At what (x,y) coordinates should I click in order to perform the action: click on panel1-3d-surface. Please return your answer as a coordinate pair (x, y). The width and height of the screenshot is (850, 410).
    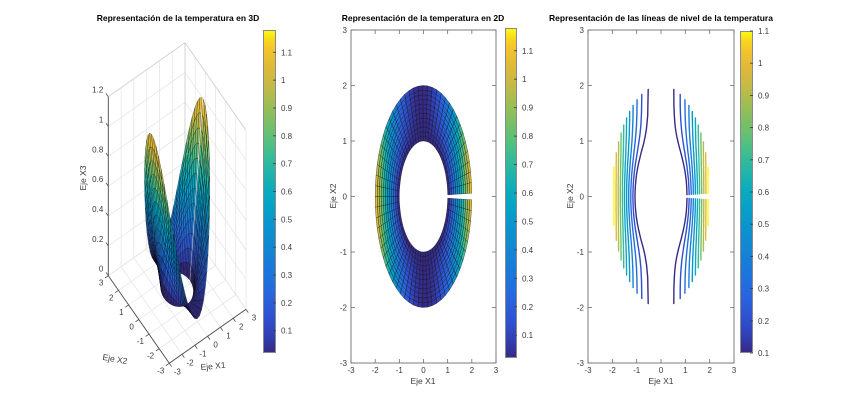
    Looking at the image, I should click on (177, 208).